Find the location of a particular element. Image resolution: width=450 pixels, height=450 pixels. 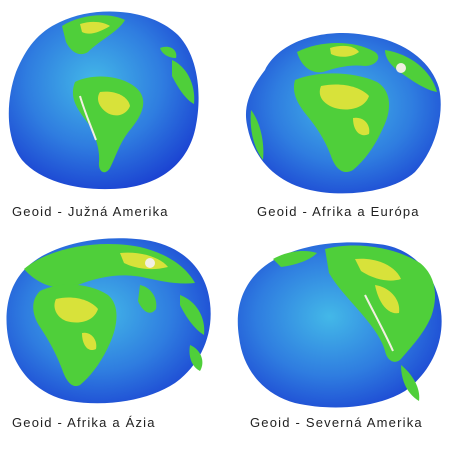

caption-africa-europe: Geoid - Afrika a Európa is located at coordinates (338, 211).